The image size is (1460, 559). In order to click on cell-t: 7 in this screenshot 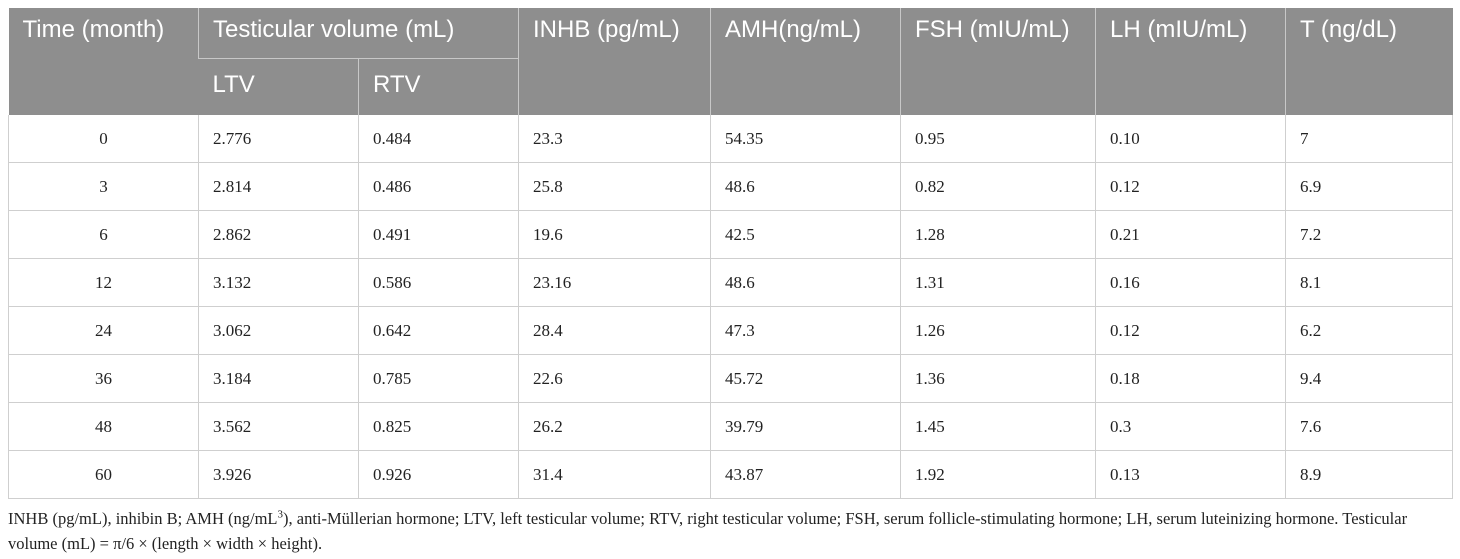, I will do `click(1369, 139)`.